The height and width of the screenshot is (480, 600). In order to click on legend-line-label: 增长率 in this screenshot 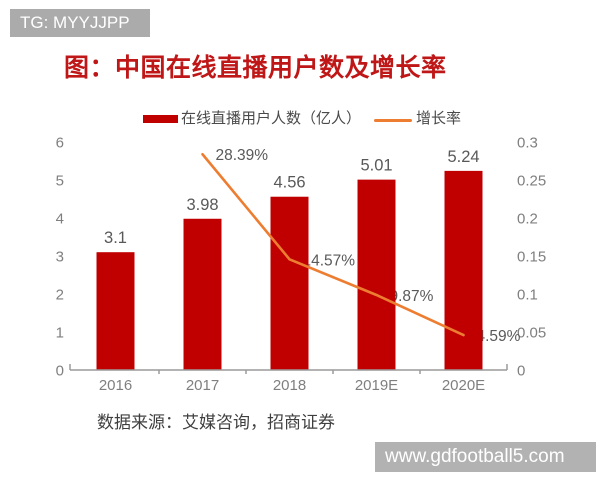, I will do `click(439, 118)`.